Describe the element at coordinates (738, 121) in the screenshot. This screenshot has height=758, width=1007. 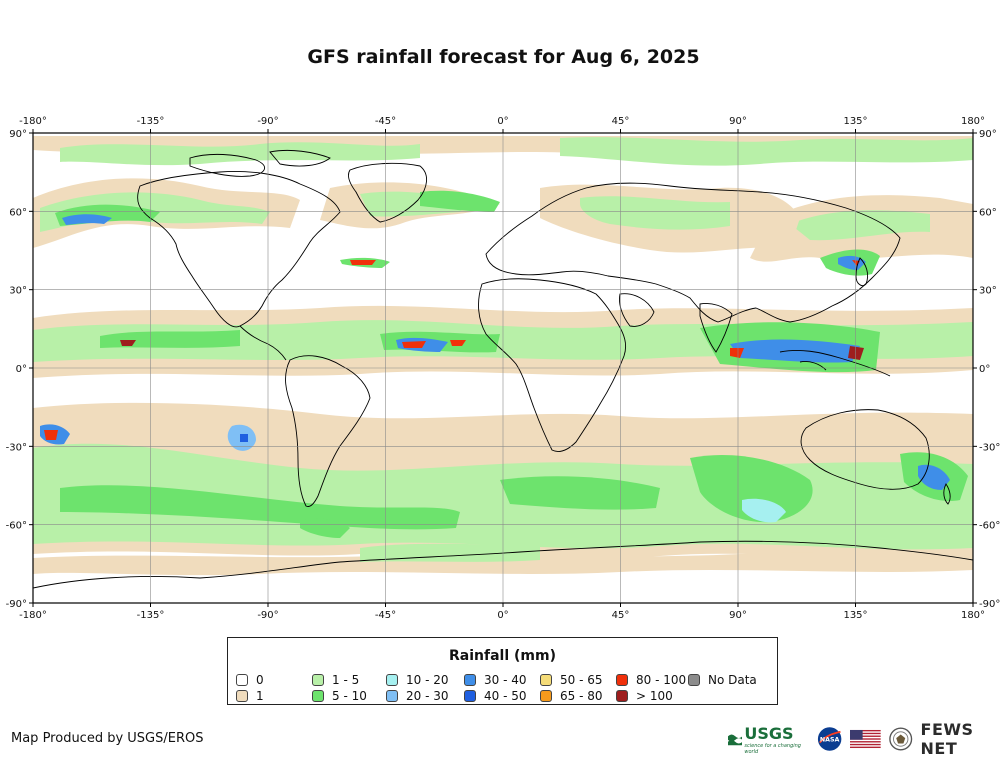
I see `x-tick-label-top: 90°` at that location.